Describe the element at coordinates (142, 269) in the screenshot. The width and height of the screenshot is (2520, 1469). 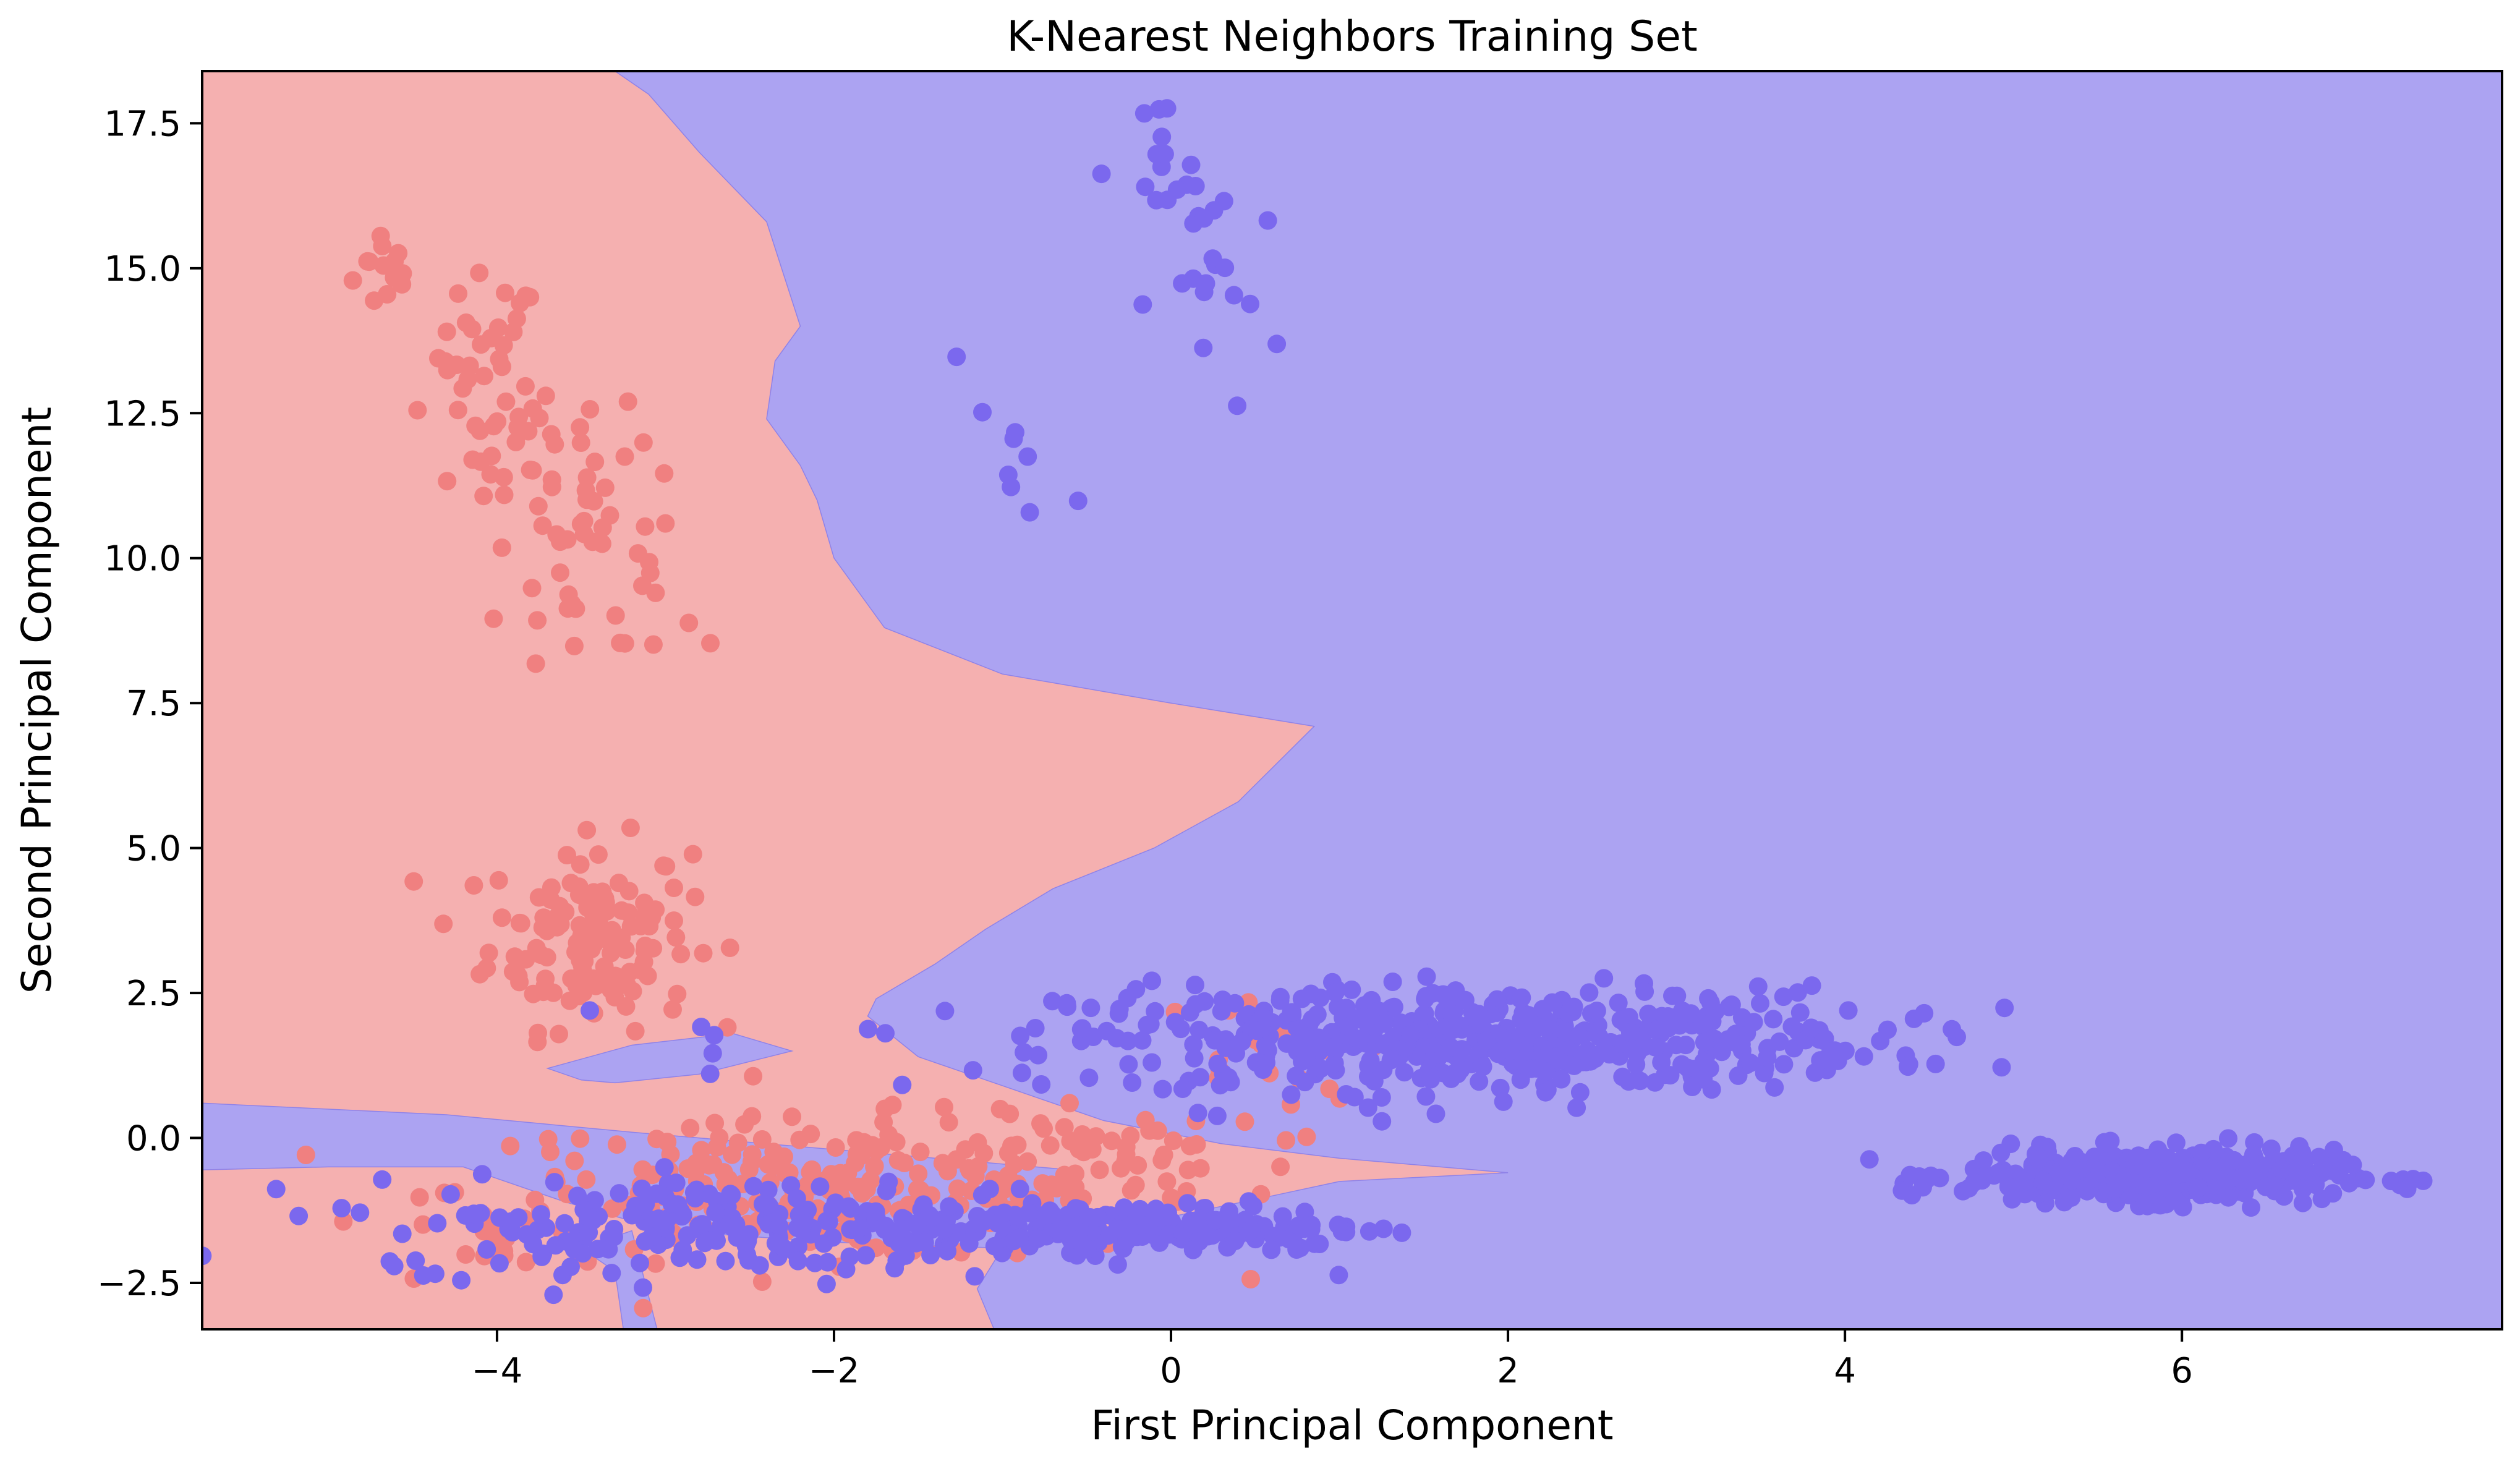
I see `y-tick-label: 15.0` at that location.